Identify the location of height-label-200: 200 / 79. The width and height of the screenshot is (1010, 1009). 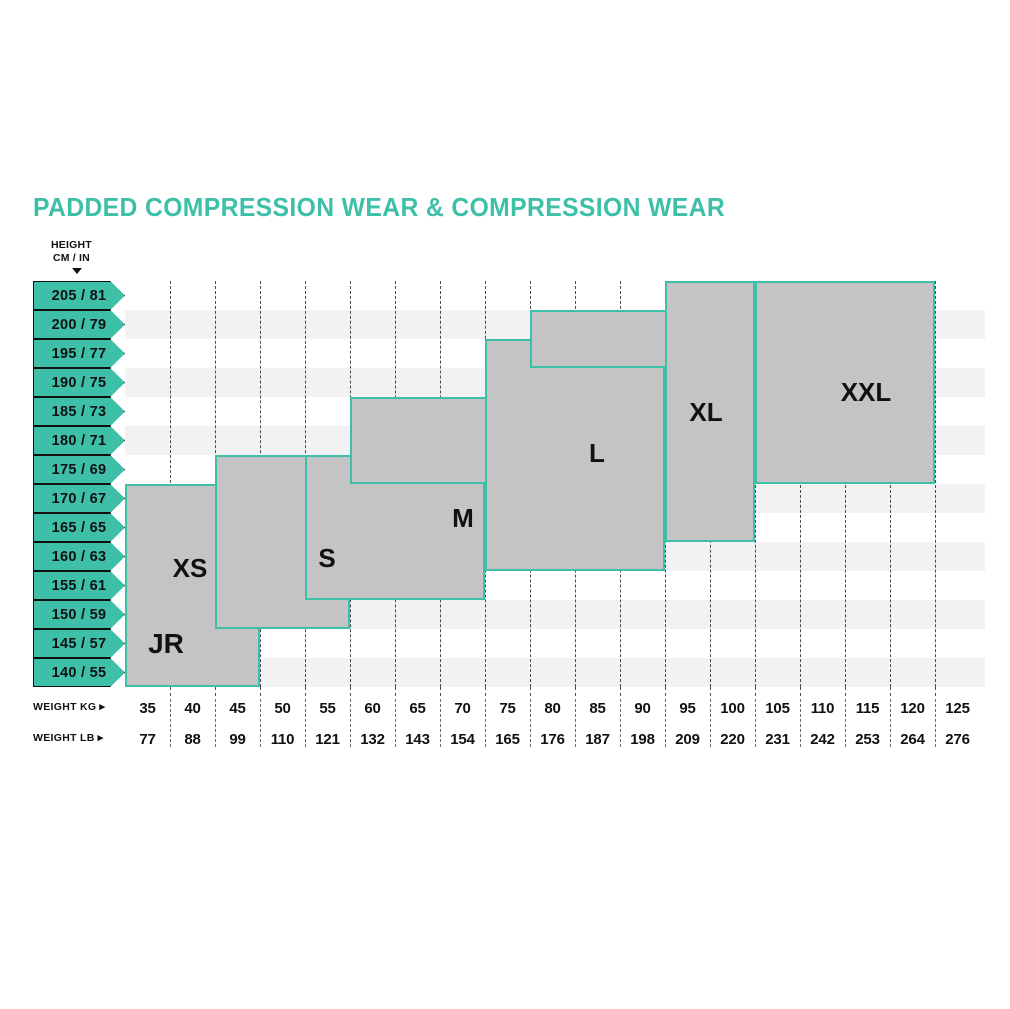
(79, 324).